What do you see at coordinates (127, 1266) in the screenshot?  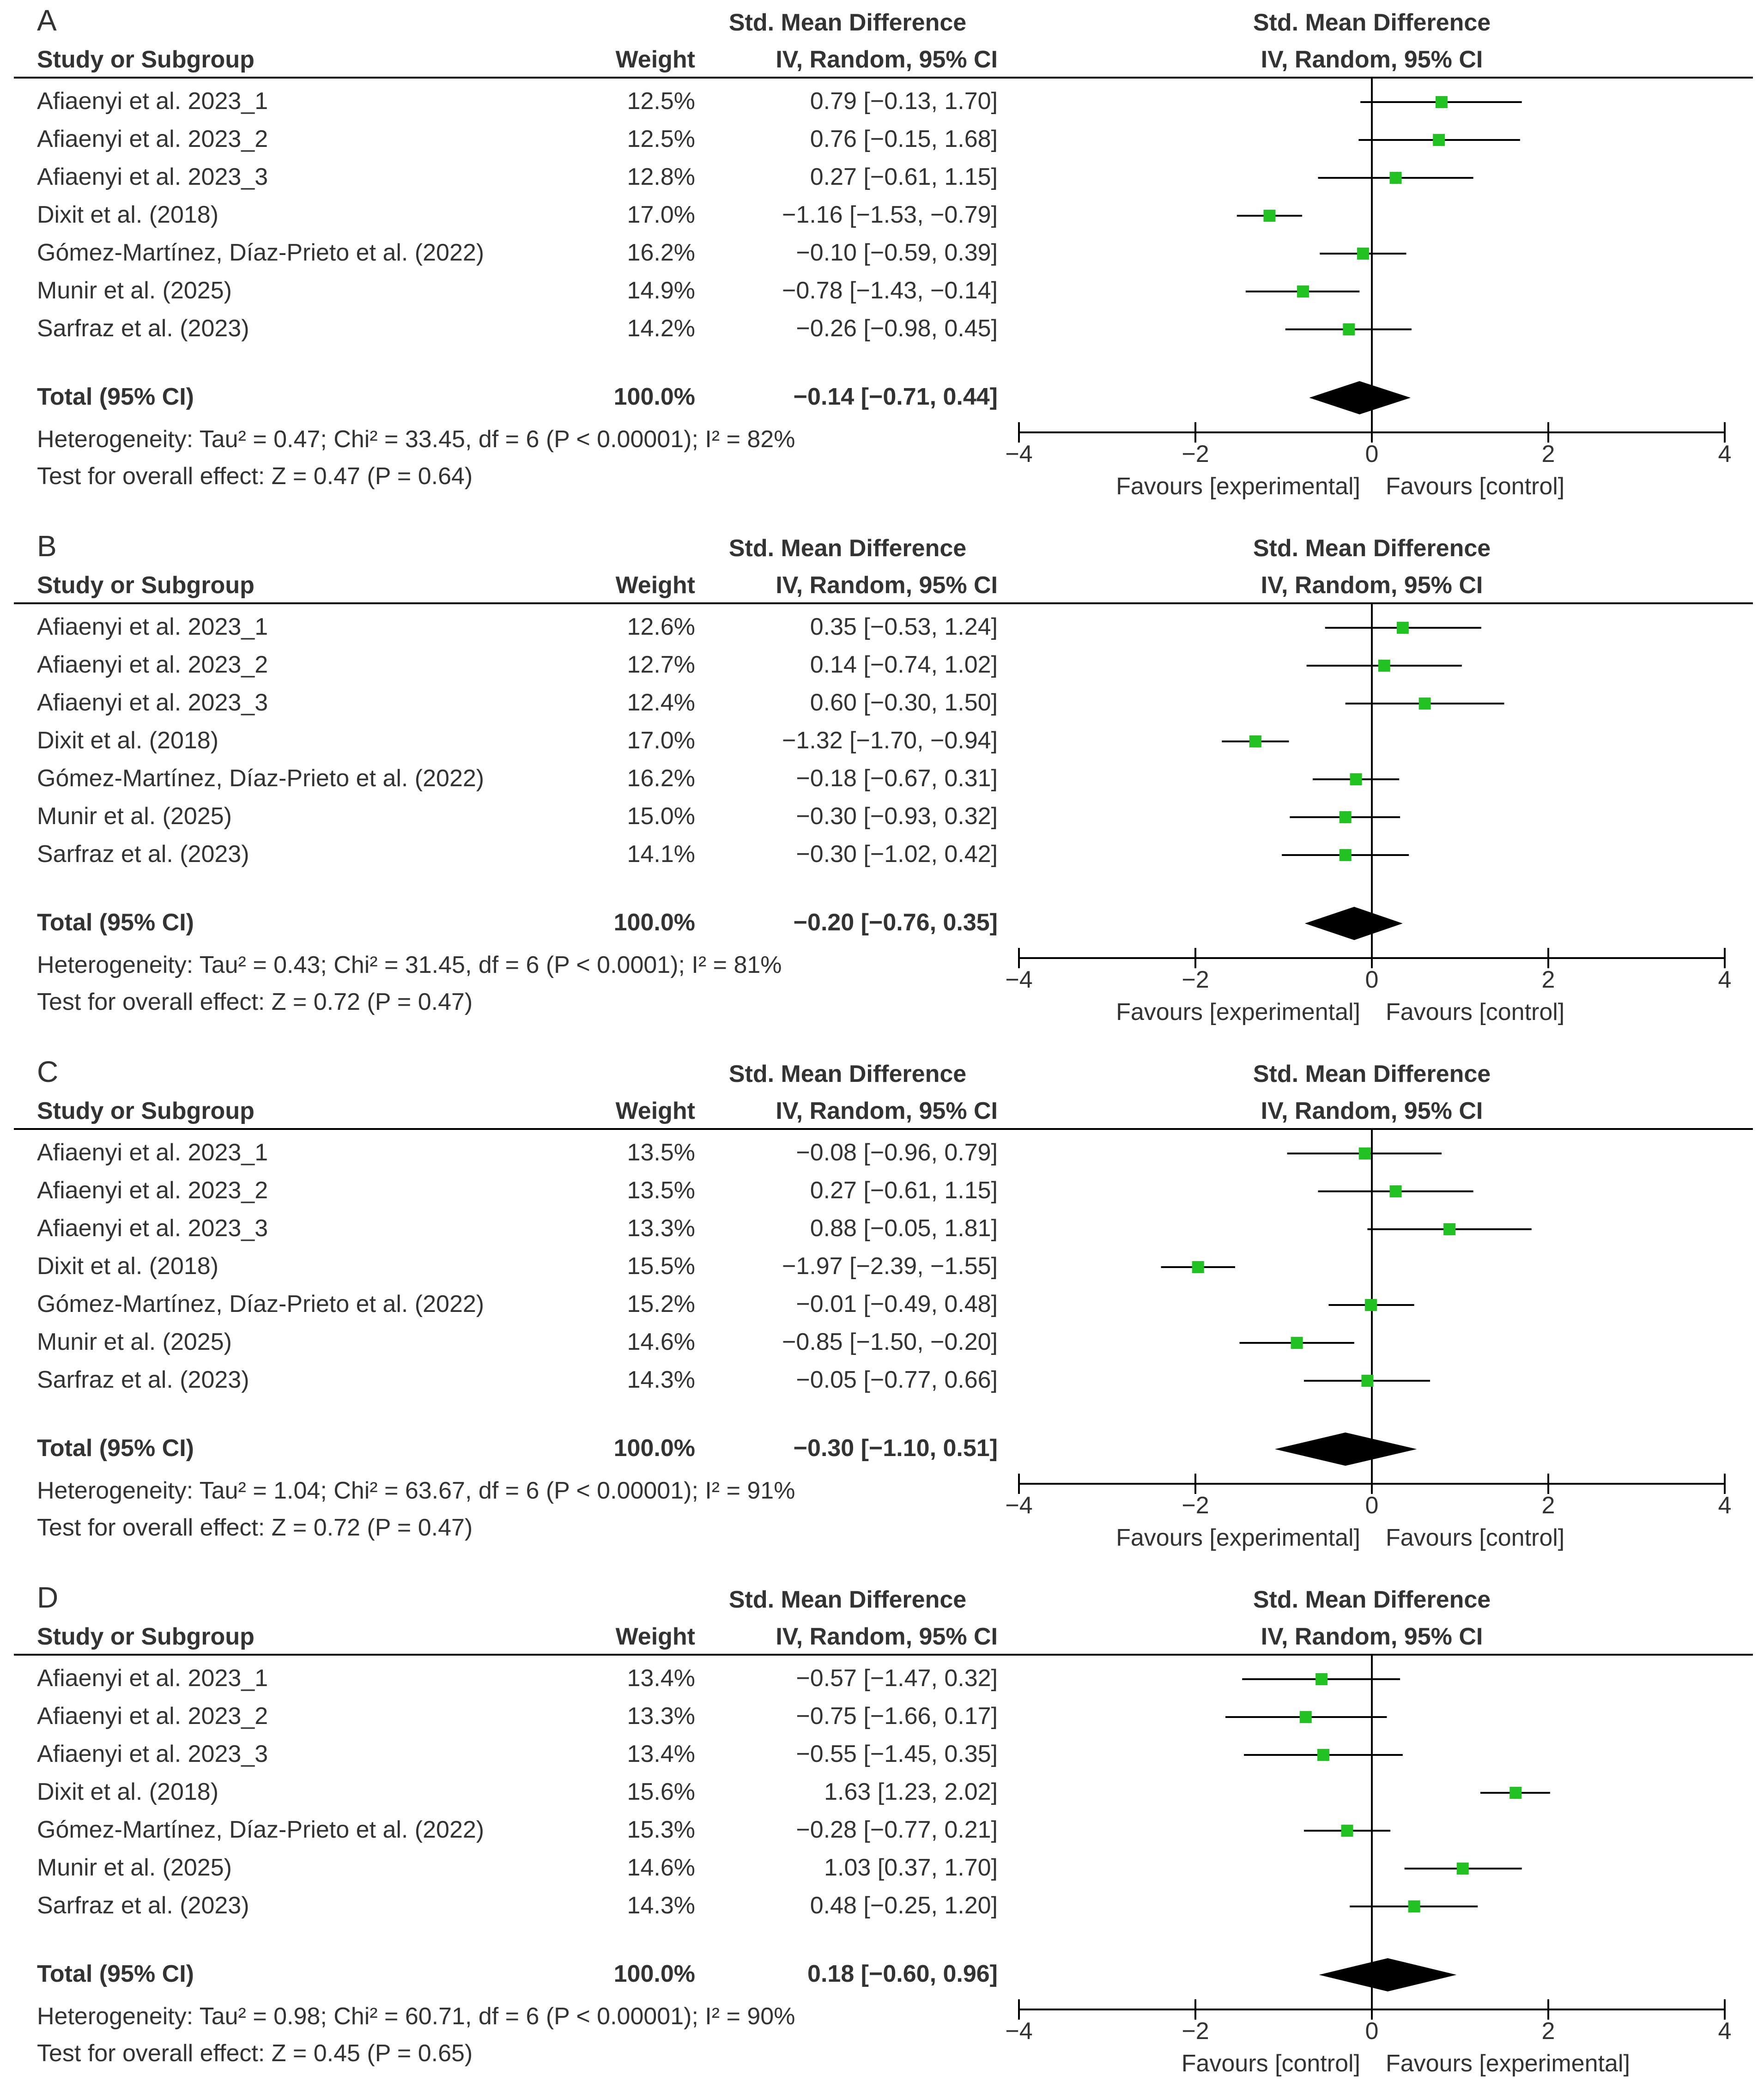 I see `study-name: Dixit et al. (2018)` at bounding box center [127, 1266].